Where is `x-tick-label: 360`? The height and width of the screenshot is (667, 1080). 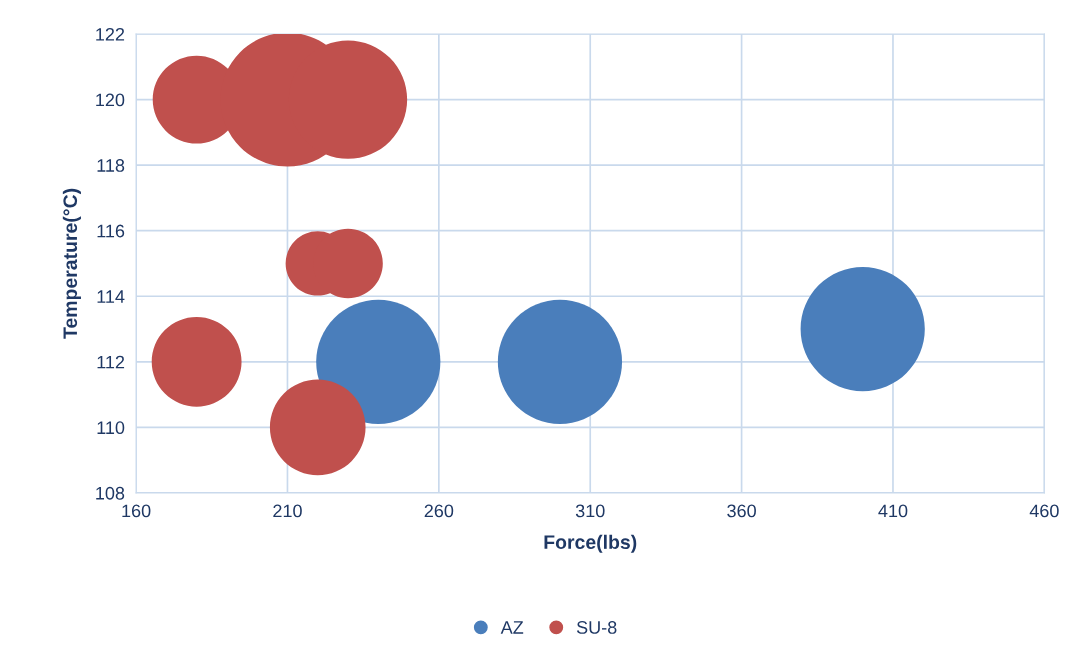
x-tick-label: 360 is located at coordinates (741, 511).